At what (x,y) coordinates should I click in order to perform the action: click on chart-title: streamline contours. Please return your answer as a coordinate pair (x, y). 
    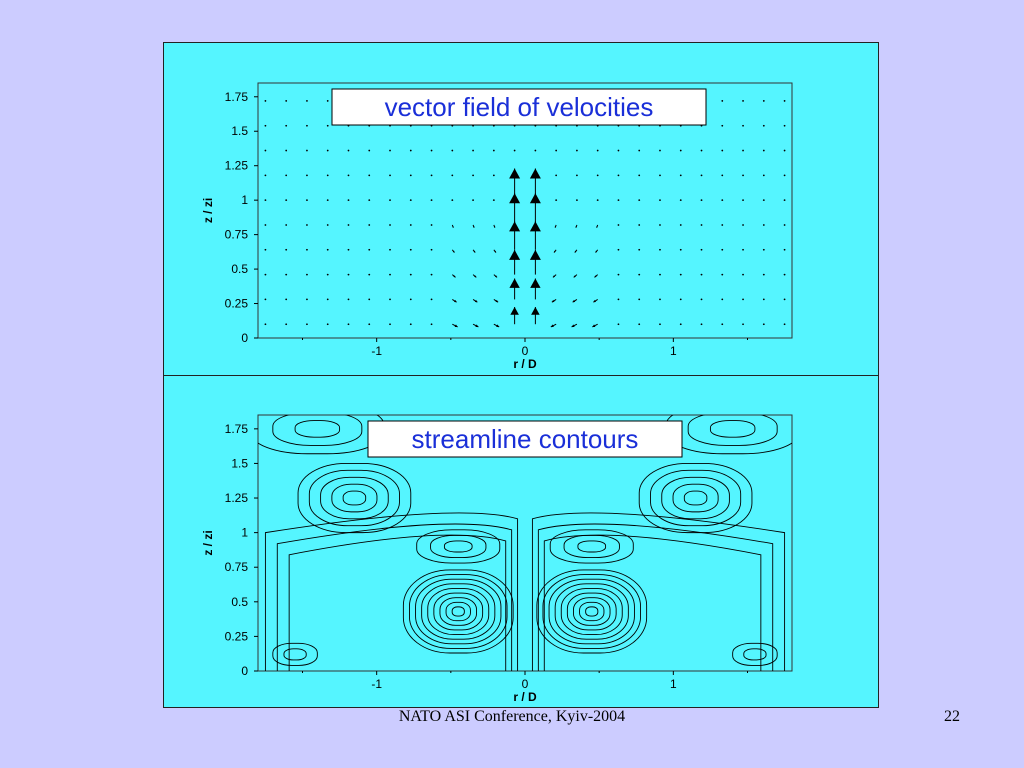
    Looking at the image, I should click on (525, 439).